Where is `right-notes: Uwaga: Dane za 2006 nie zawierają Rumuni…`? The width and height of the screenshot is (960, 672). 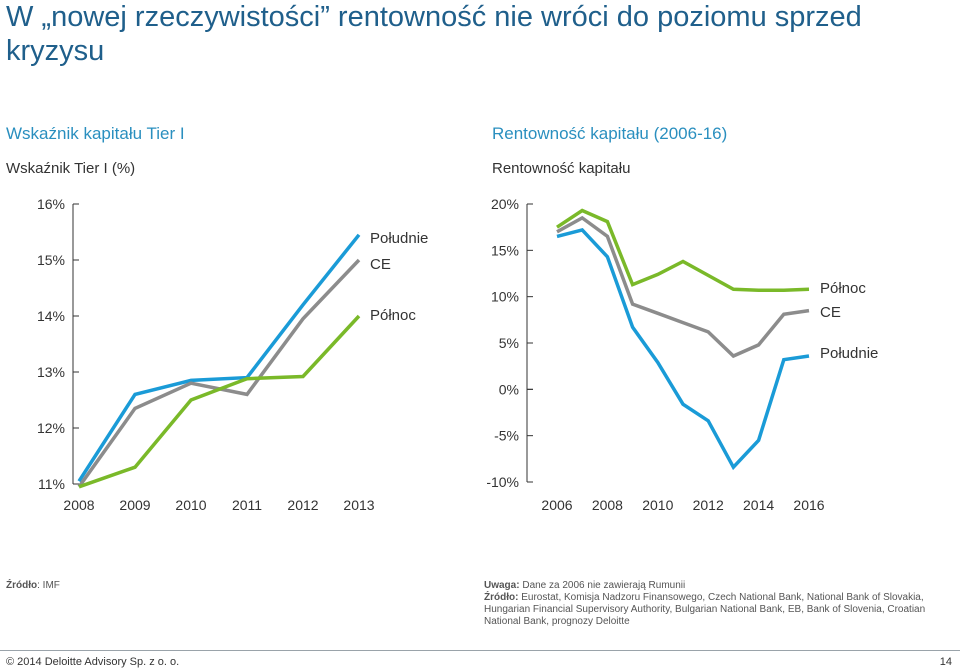
right-notes: Uwaga: Dane za 2006 nie zawierają Rumuni… is located at coordinates (716, 604).